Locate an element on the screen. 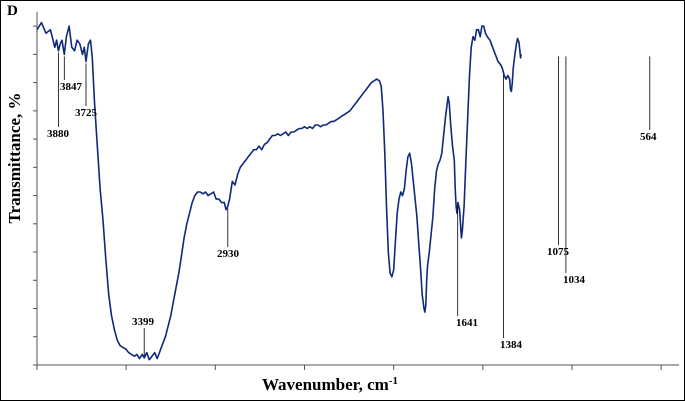  peak-annotation: 1384 is located at coordinates (511, 212).